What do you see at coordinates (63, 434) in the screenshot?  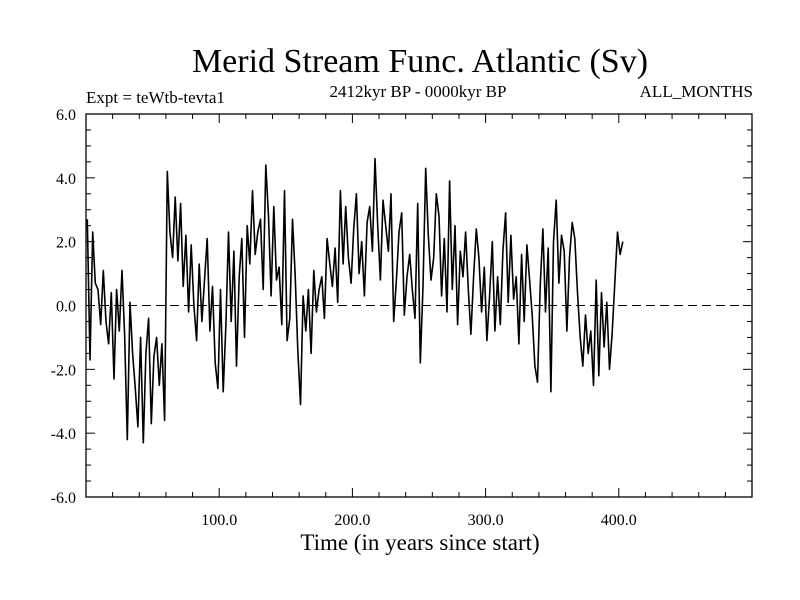 I see `y-tick-label: -4.0` at bounding box center [63, 434].